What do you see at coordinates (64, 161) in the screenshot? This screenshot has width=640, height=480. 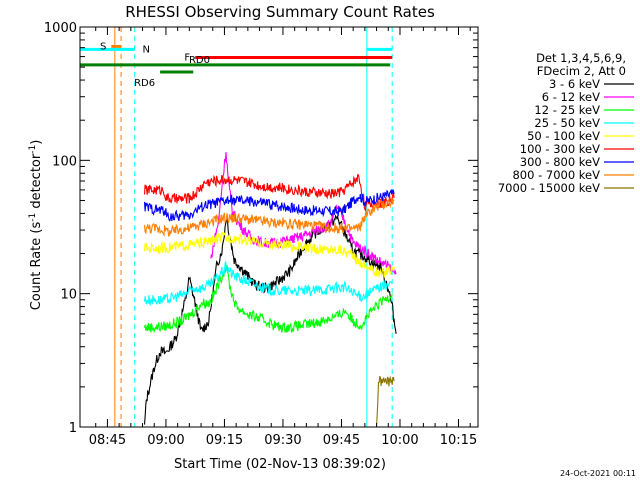 I see `y-tick-label-2: 100` at bounding box center [64, 161].